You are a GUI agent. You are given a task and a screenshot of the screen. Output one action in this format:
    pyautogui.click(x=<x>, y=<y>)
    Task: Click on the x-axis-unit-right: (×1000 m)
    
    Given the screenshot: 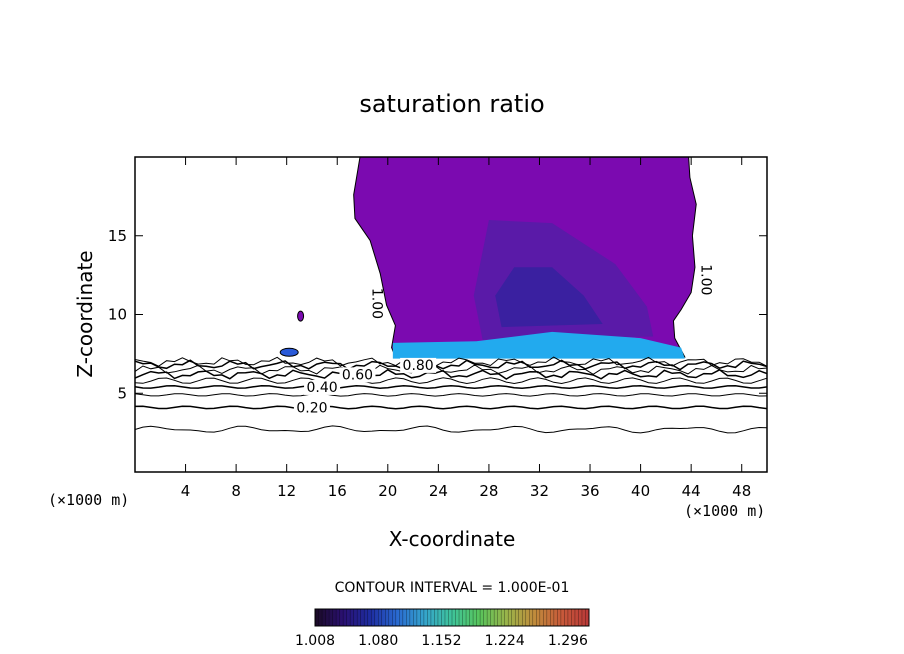 What is the action you would take?
    pyautogui.click(x=724, y=511)
    